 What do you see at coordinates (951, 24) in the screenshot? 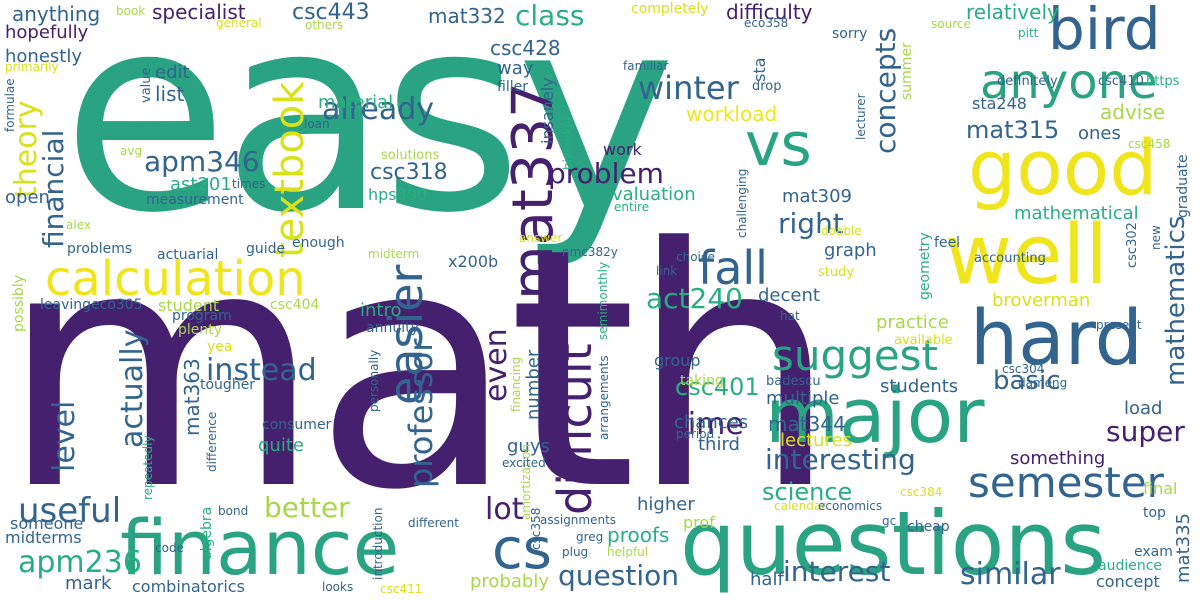
I see `word-source: source` at bounding box center [951, 24].